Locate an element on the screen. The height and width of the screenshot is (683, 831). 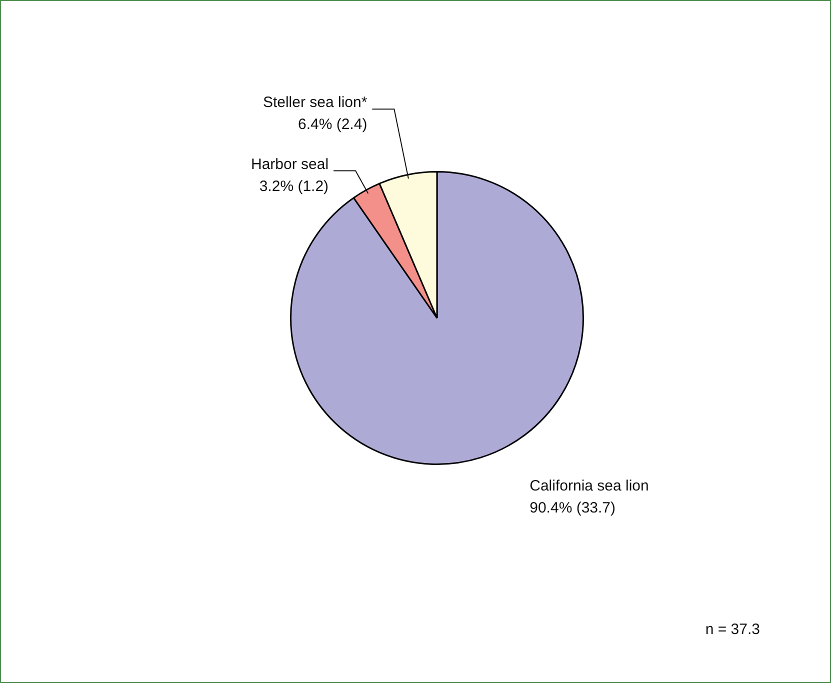
slice-label: California sea lion is located at coordinates (589, 485).